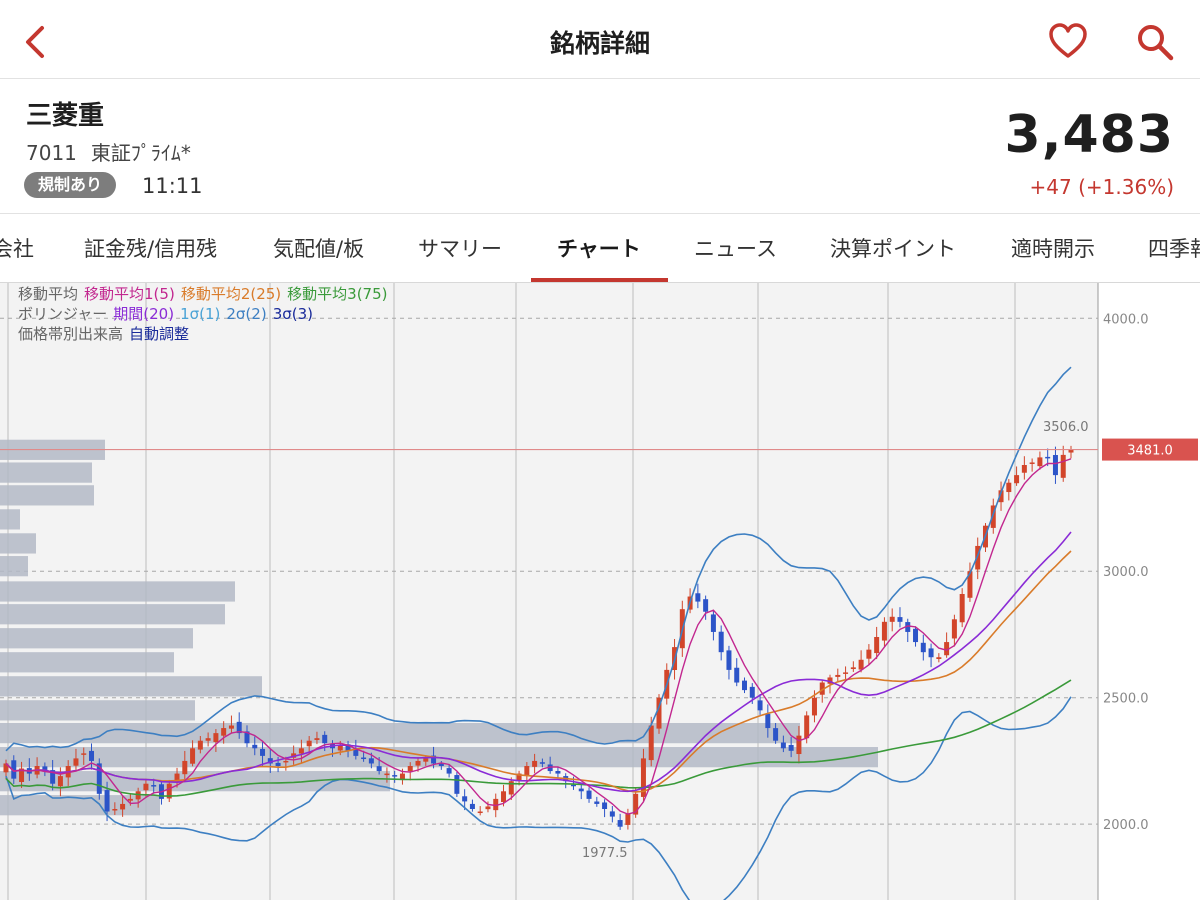  Describe the element at coordinates (70, 185) in the screenshot. I see `regulation-badge: 規制あり` at that location.